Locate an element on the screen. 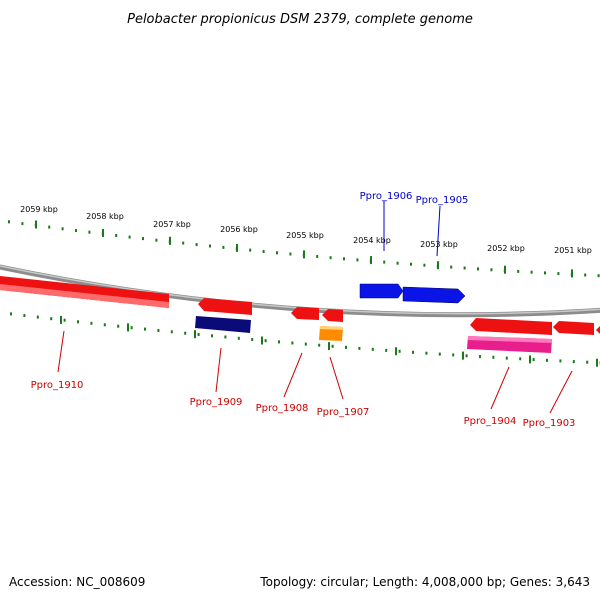  gene-label-ppro-1903: Ppro_1903 is located at coordinates (549, 423).